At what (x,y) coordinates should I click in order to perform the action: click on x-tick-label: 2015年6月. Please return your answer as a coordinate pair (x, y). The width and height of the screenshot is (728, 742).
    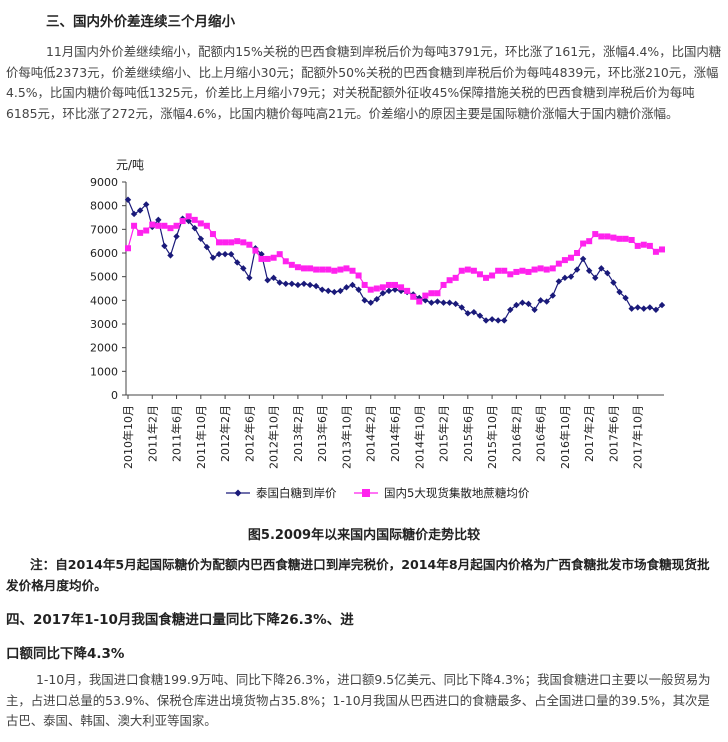
    Looking at the image, I should click on (468, 433).